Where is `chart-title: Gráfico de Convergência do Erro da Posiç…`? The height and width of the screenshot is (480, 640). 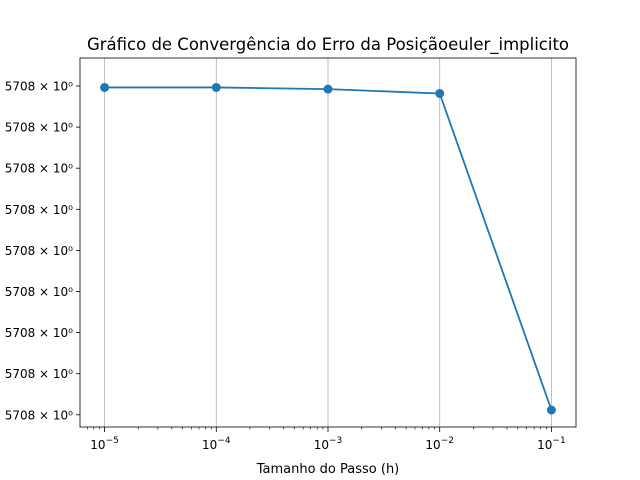 chart-title: Gráfico de Convergência do Erro da Posiç… is located at coordinates (328, 45).